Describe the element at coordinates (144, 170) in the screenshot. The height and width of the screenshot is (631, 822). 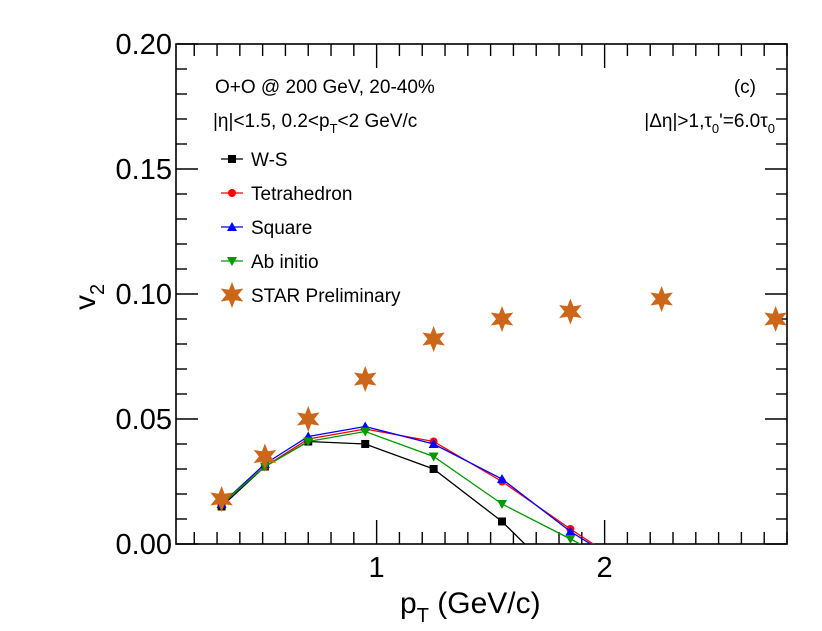
I see `y-tick-label: 0.15` at that location.